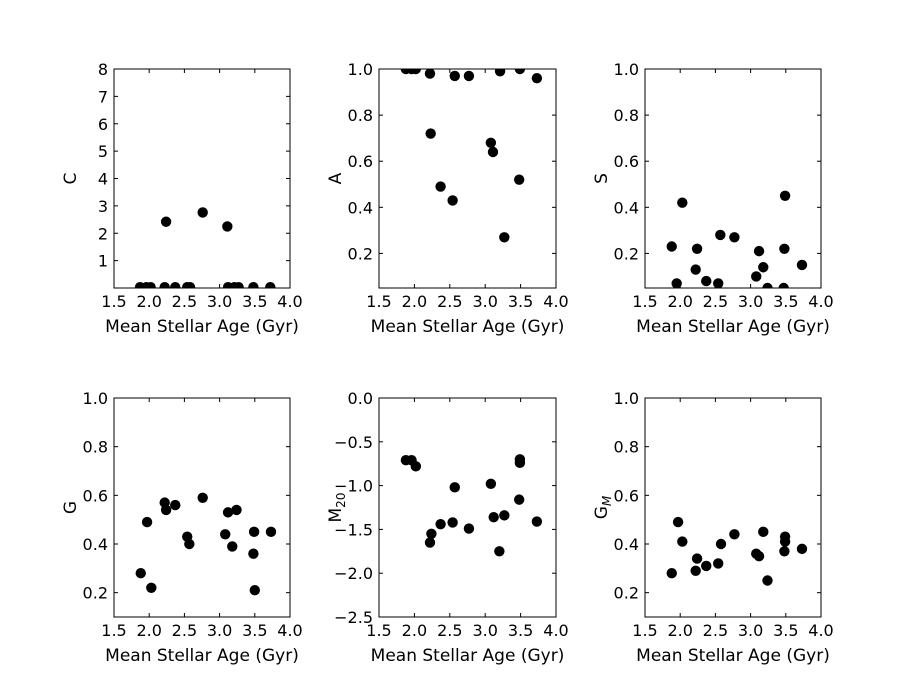 The width and height of the screenshot is (913, 685). I want to click on y-tick-label: 2, so click(103, 233).